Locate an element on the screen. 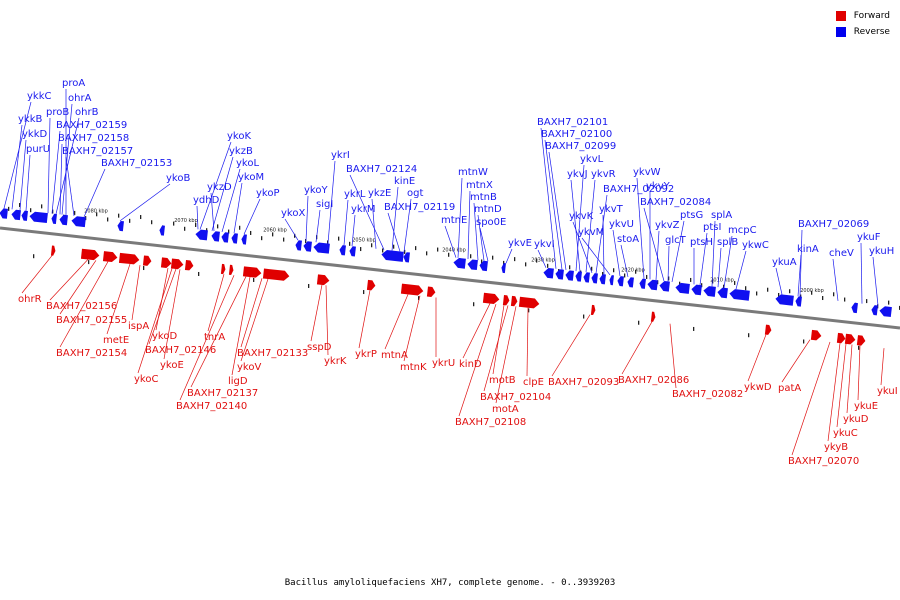 Image resolution: width=900 pixels, height=600 pixels. gene-label: ykvW is located at coordinates (647, 172).